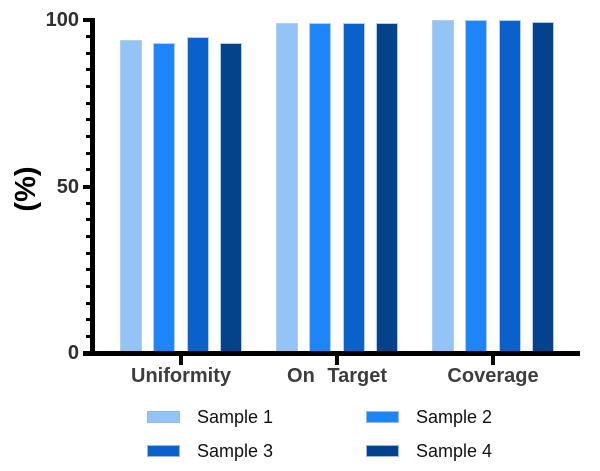 This screenshot has height=471, width=600. What do you see at coordinates (26, 189) in the screenshot?
I see `y-axis-title: (%)` at bounding box center [26, 189].